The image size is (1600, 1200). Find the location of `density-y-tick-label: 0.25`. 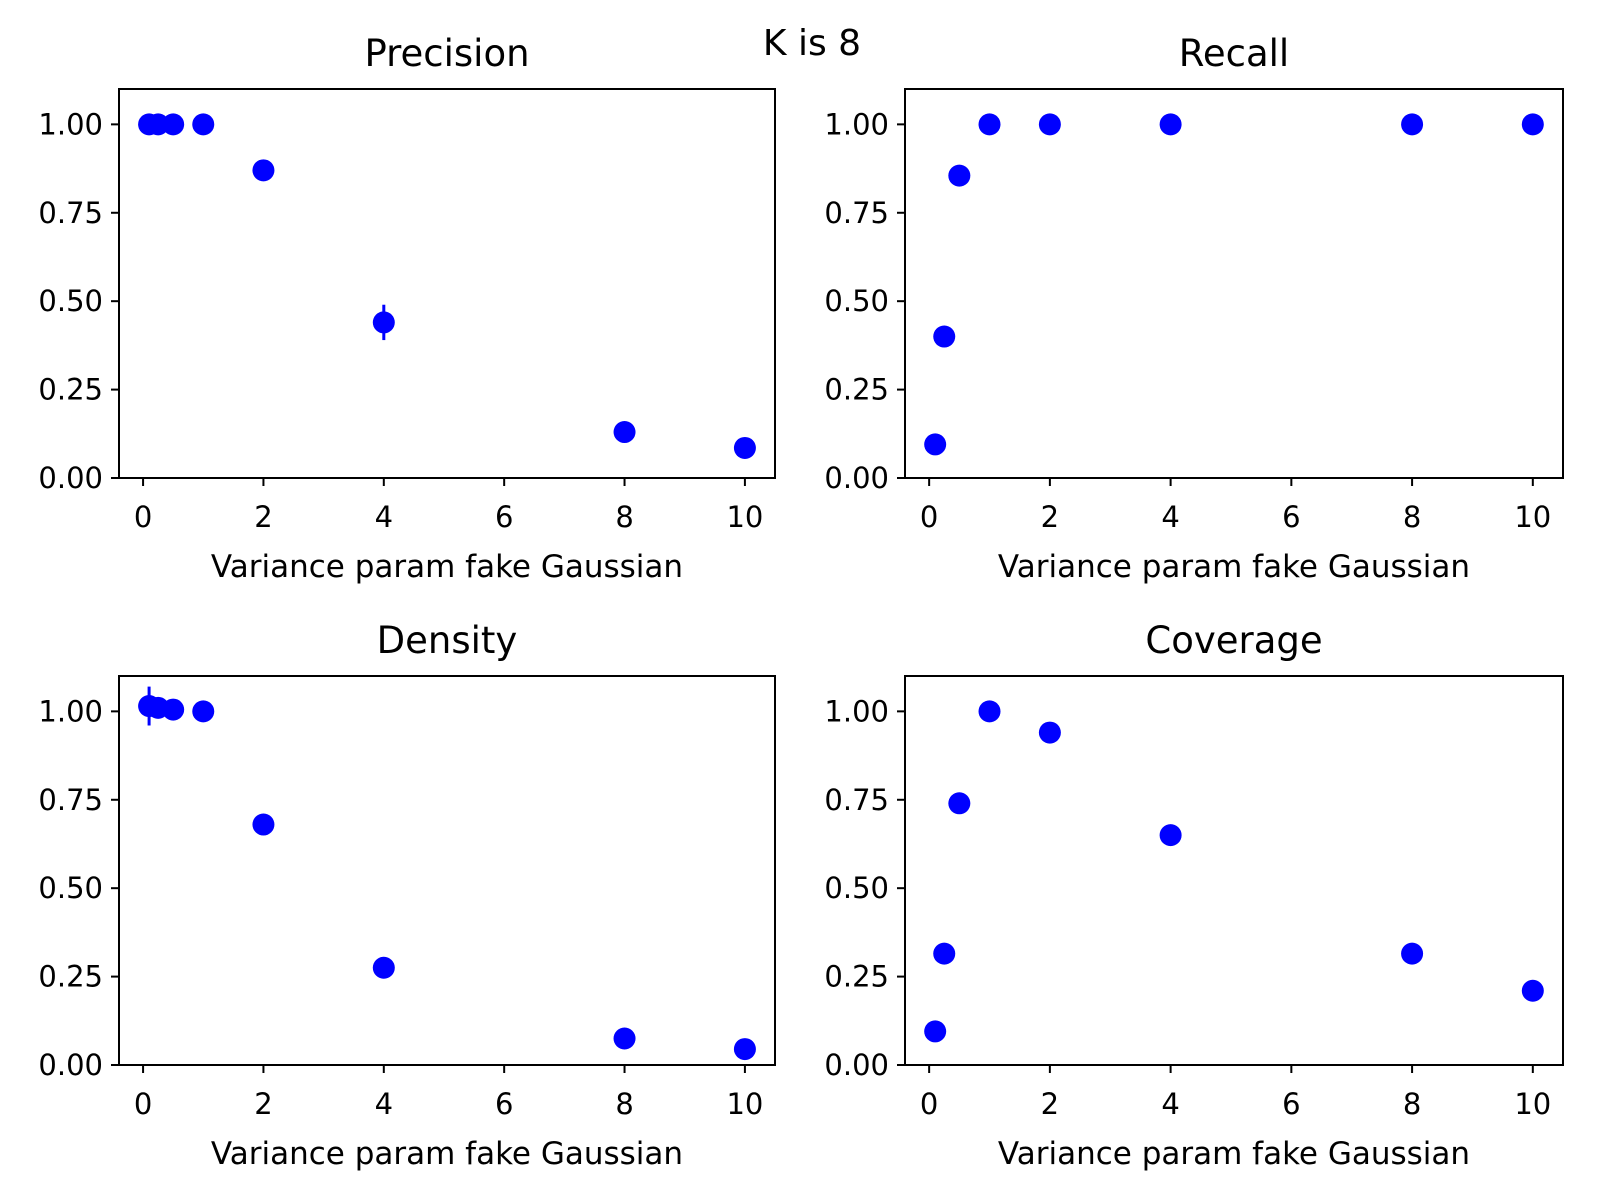

density-y-tick-label: 0.25 is located at coordinates (70, 977).